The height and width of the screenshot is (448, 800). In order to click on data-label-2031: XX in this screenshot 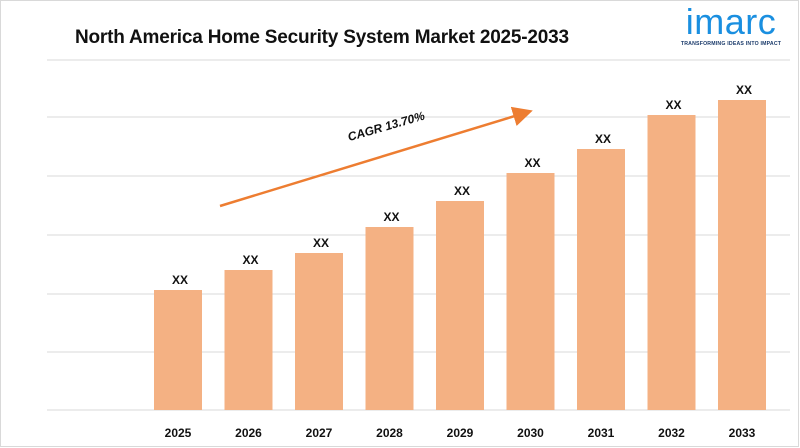, I will do `click(603, 139)`.